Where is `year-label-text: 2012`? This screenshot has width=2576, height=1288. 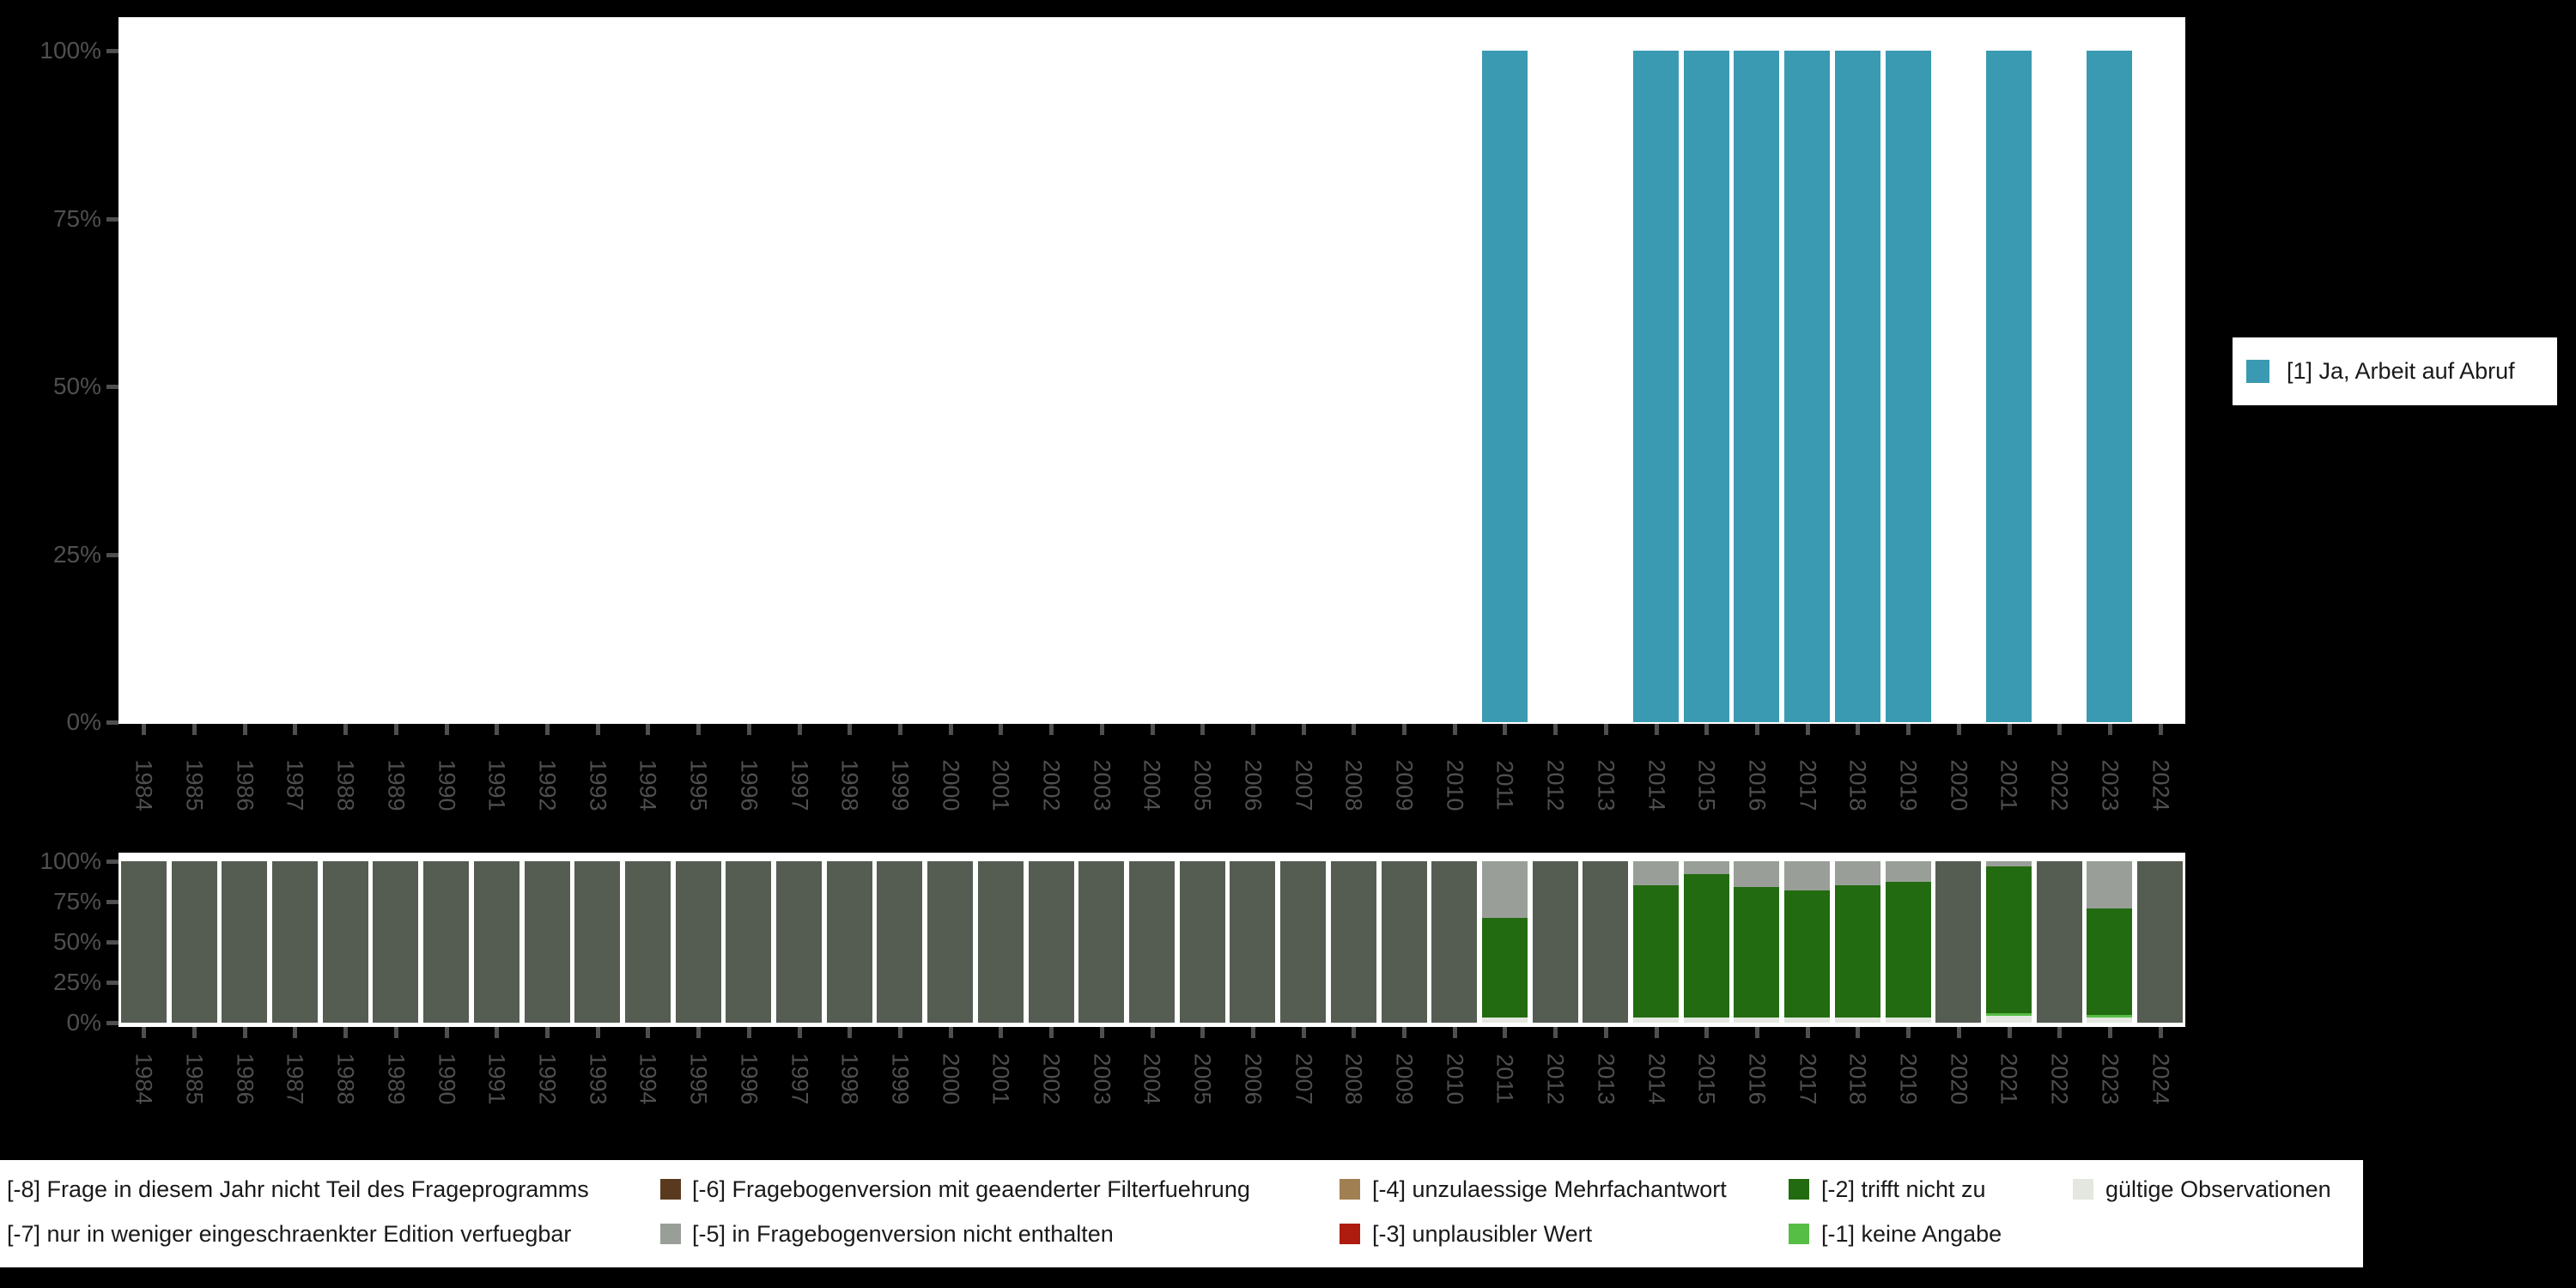
year-label-text: 2012 is located at coordinates (1555, 784).